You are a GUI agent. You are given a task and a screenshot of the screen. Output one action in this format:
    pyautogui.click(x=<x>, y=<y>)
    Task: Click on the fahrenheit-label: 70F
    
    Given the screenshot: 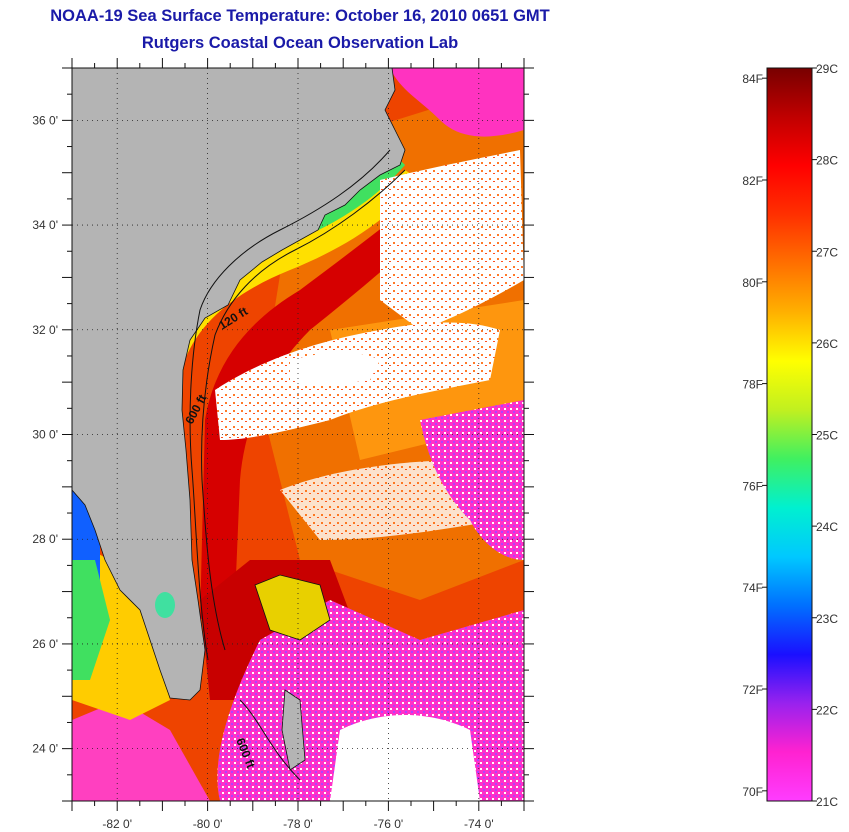 What is the action you would take?
    pyautogui.click(x=752, y=792)
    